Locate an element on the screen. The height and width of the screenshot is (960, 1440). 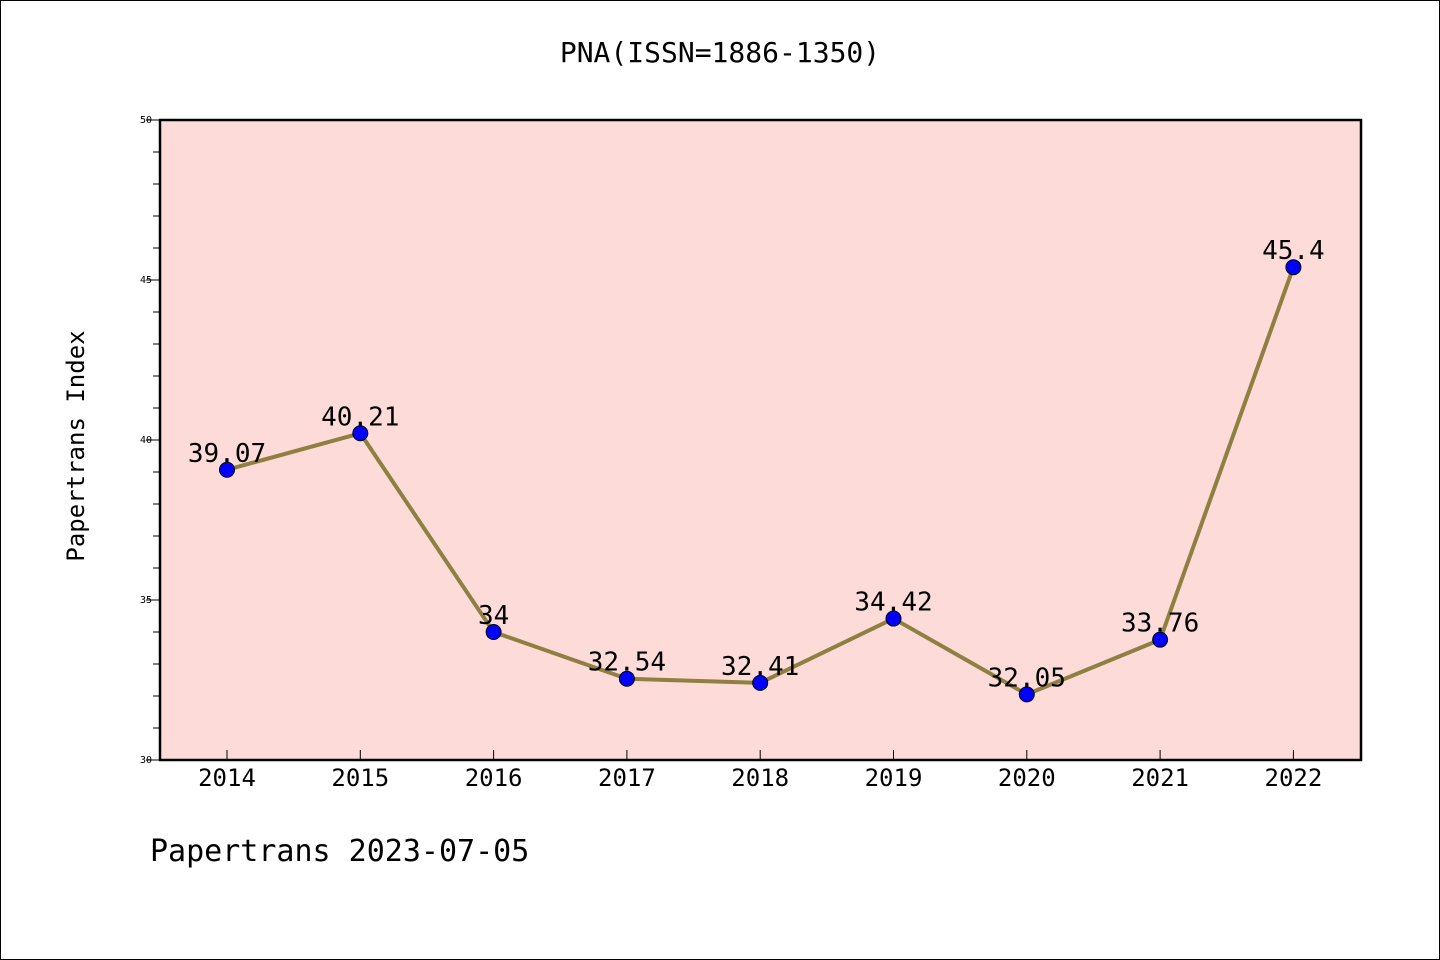
y-tick-label: 50 is located at coordinates (146, 120).